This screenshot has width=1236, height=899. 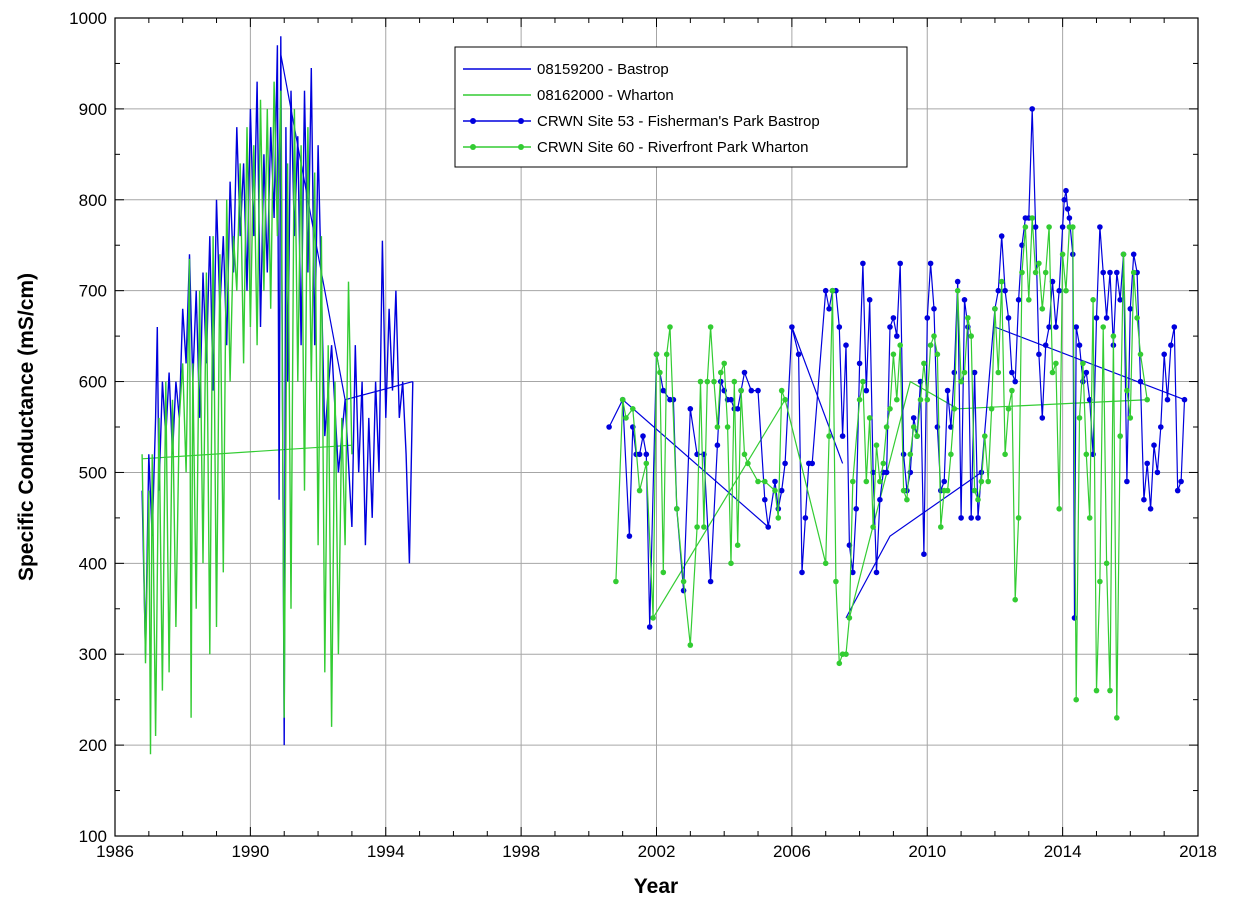 What do you see at coordinates (93, 654) in the screenshot?
I see `y-tick-label: 300` at bounding box center [93, 654].